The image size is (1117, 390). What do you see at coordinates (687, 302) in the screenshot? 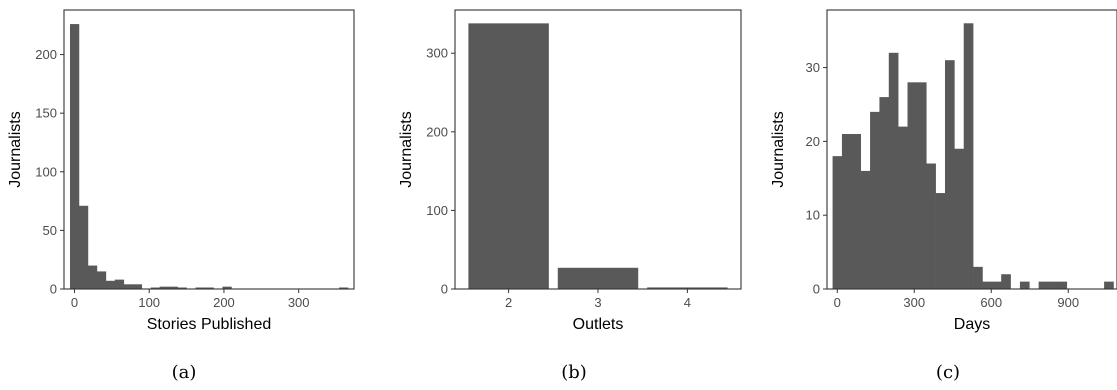
I see `x-tick-label: 4` at bounding box center [687, 302].